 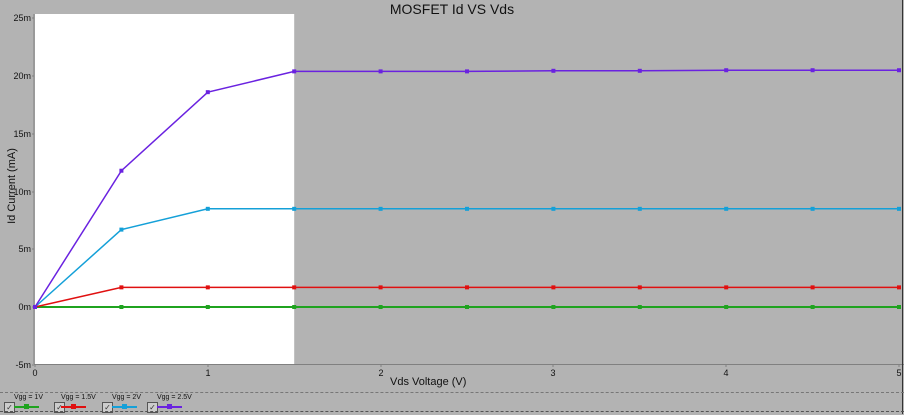 What do you see at coordinates (28, 397) in the screenshot?
I see `legend-label: Vgg = 1V` at bounding box center [28, 397].